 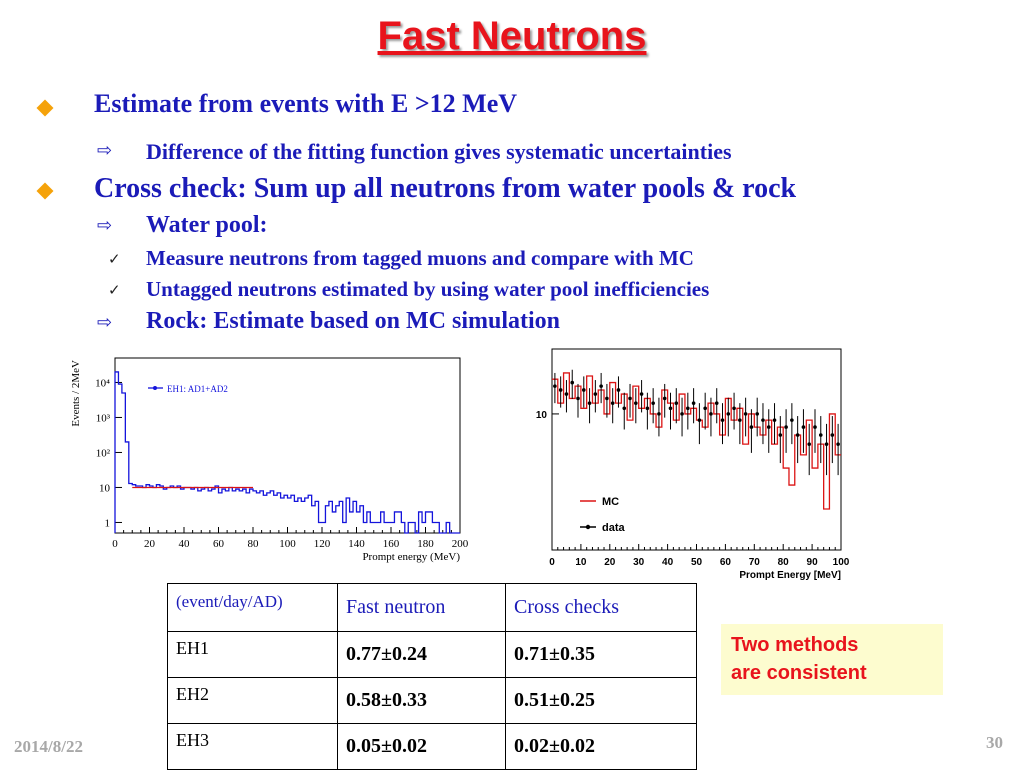 I want to click on table-cell: EH1, so click(x=252, y=654).